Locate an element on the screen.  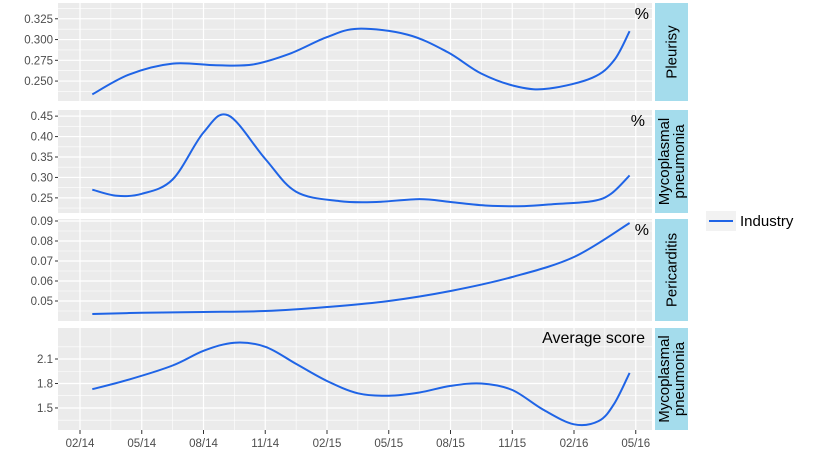
x-tick-label: 11/14 is located at coordinates (265, 444).